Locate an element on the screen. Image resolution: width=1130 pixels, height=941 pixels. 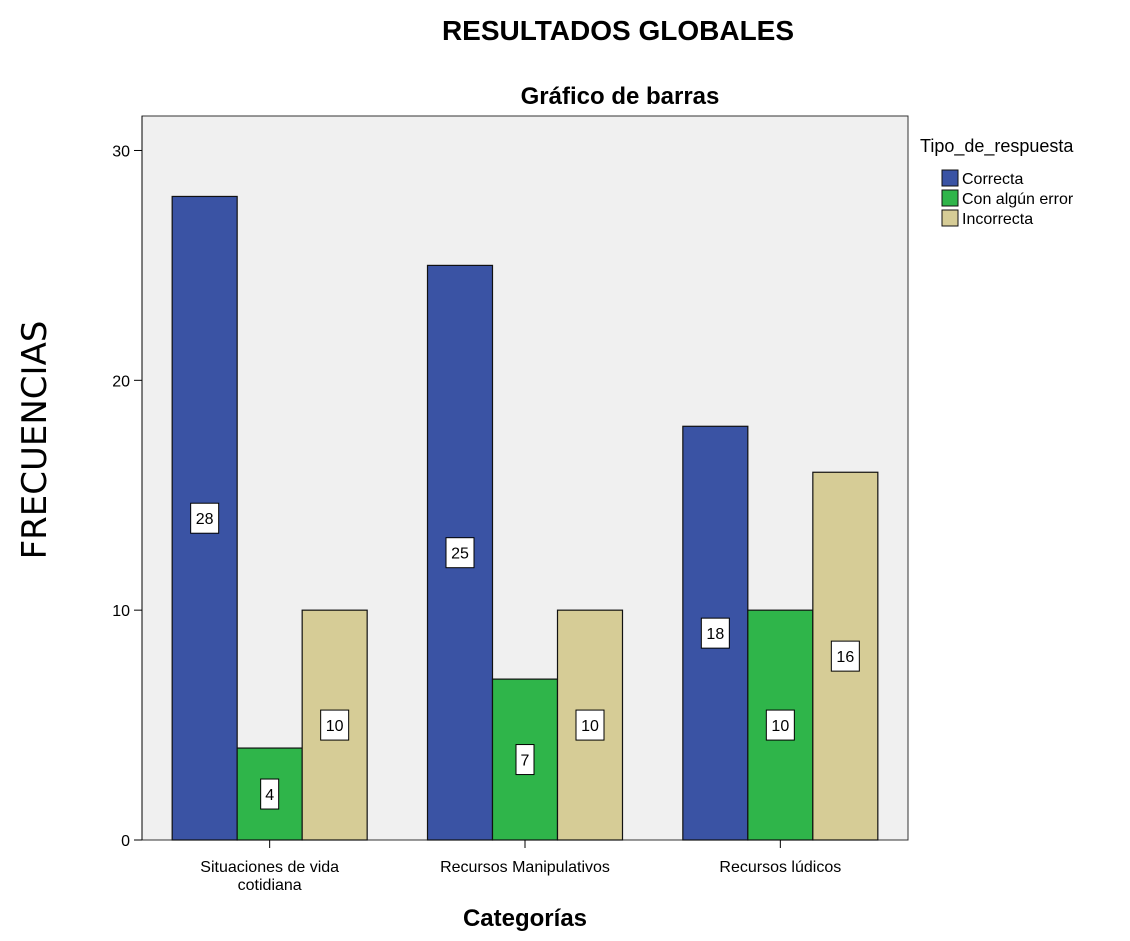
y-tick-label: 20 is located at coordinates (121, 381).